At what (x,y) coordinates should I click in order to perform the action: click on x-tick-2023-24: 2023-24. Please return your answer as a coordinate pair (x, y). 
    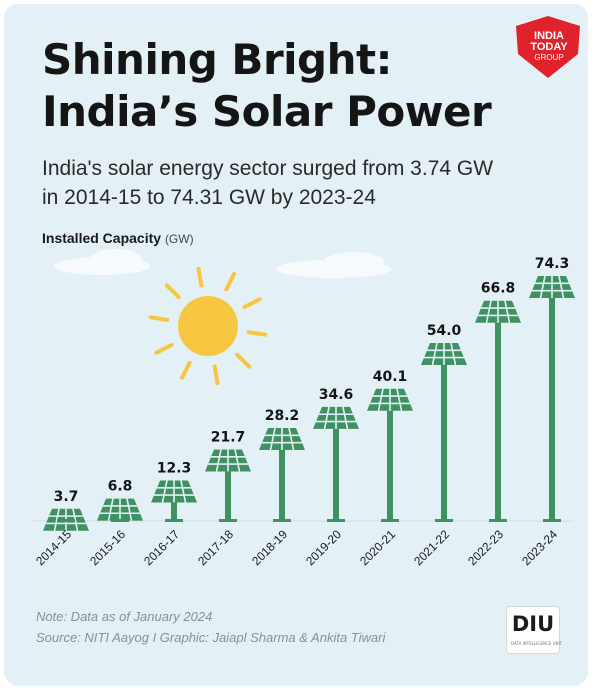
    Looking at the image, I should click on (539, 547).